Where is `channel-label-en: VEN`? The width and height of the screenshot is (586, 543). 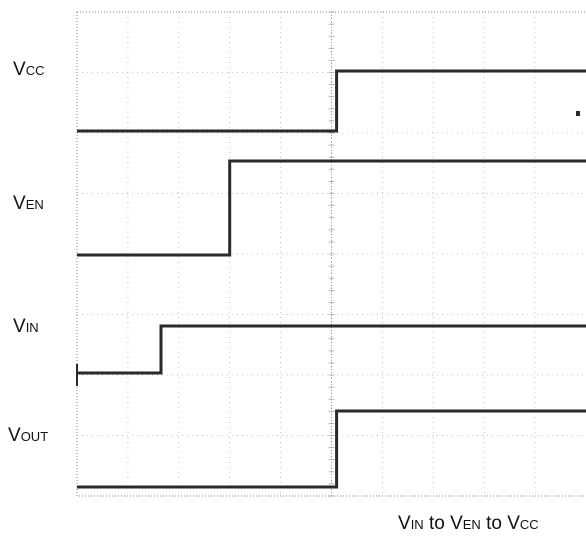 channel-label-en: VEN is located at coordinates (28, 203).